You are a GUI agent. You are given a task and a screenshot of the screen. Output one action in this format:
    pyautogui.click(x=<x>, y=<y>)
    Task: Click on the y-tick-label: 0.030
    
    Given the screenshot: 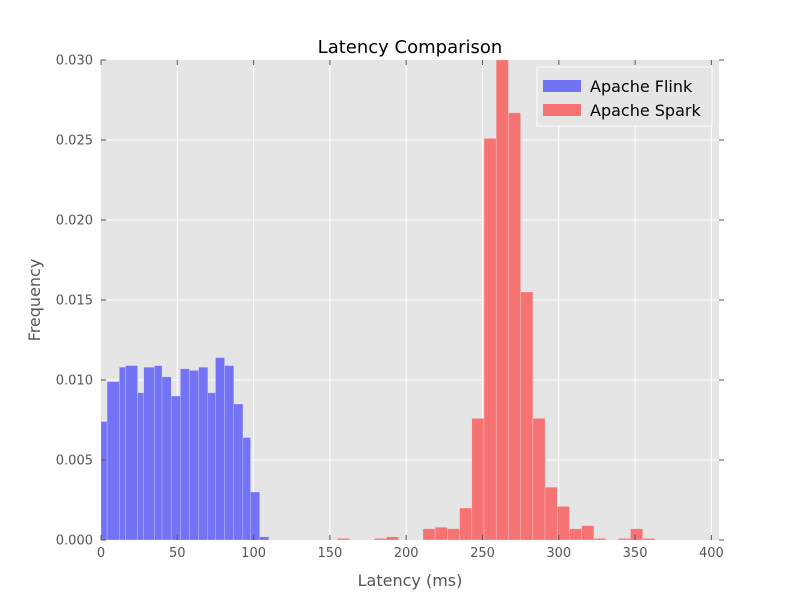 What is the action you would take?
    pyautogui.click(x=74, y=61)
    